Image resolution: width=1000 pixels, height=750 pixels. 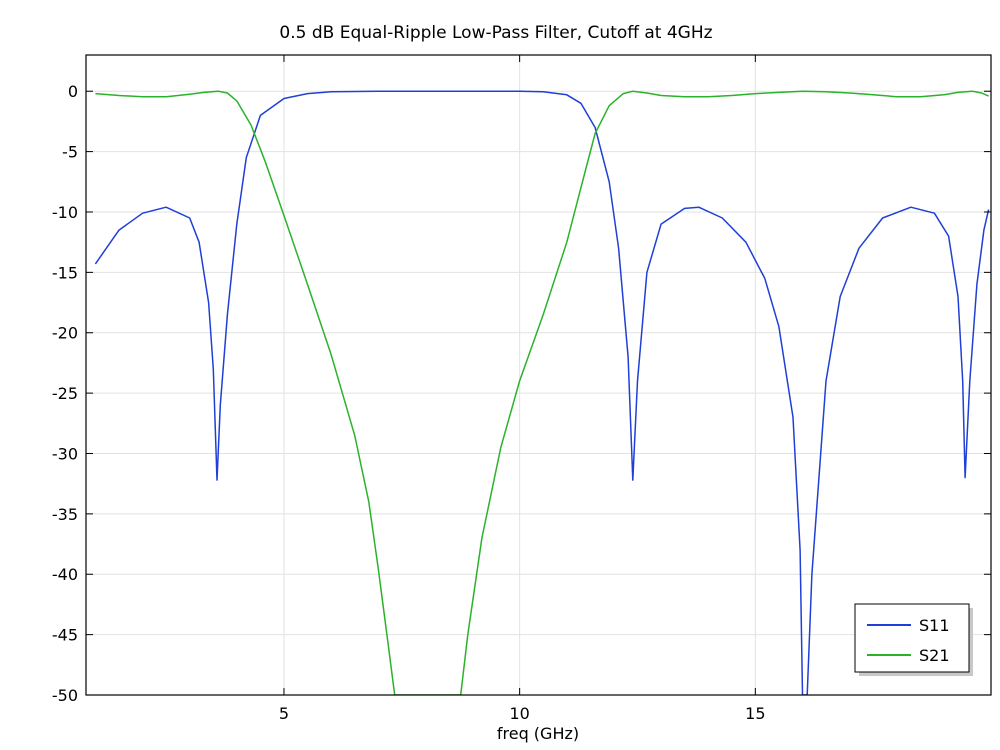 I want to click on y-tick-label: -50, so click(x=65, y=695).